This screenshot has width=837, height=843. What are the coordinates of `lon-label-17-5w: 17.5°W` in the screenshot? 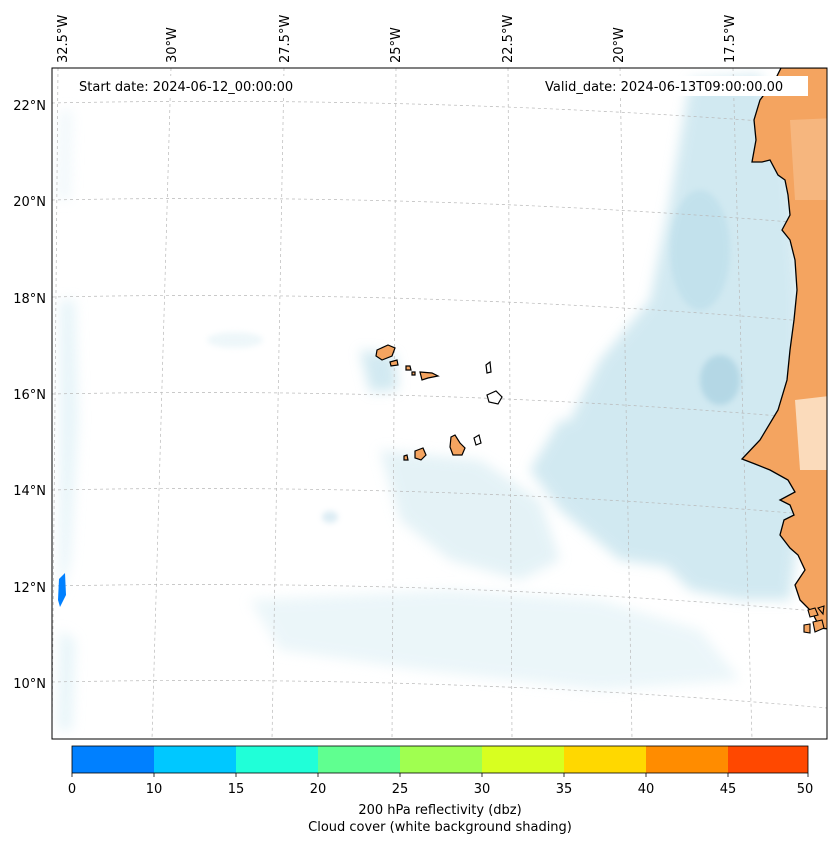 It's located at (730, 39).